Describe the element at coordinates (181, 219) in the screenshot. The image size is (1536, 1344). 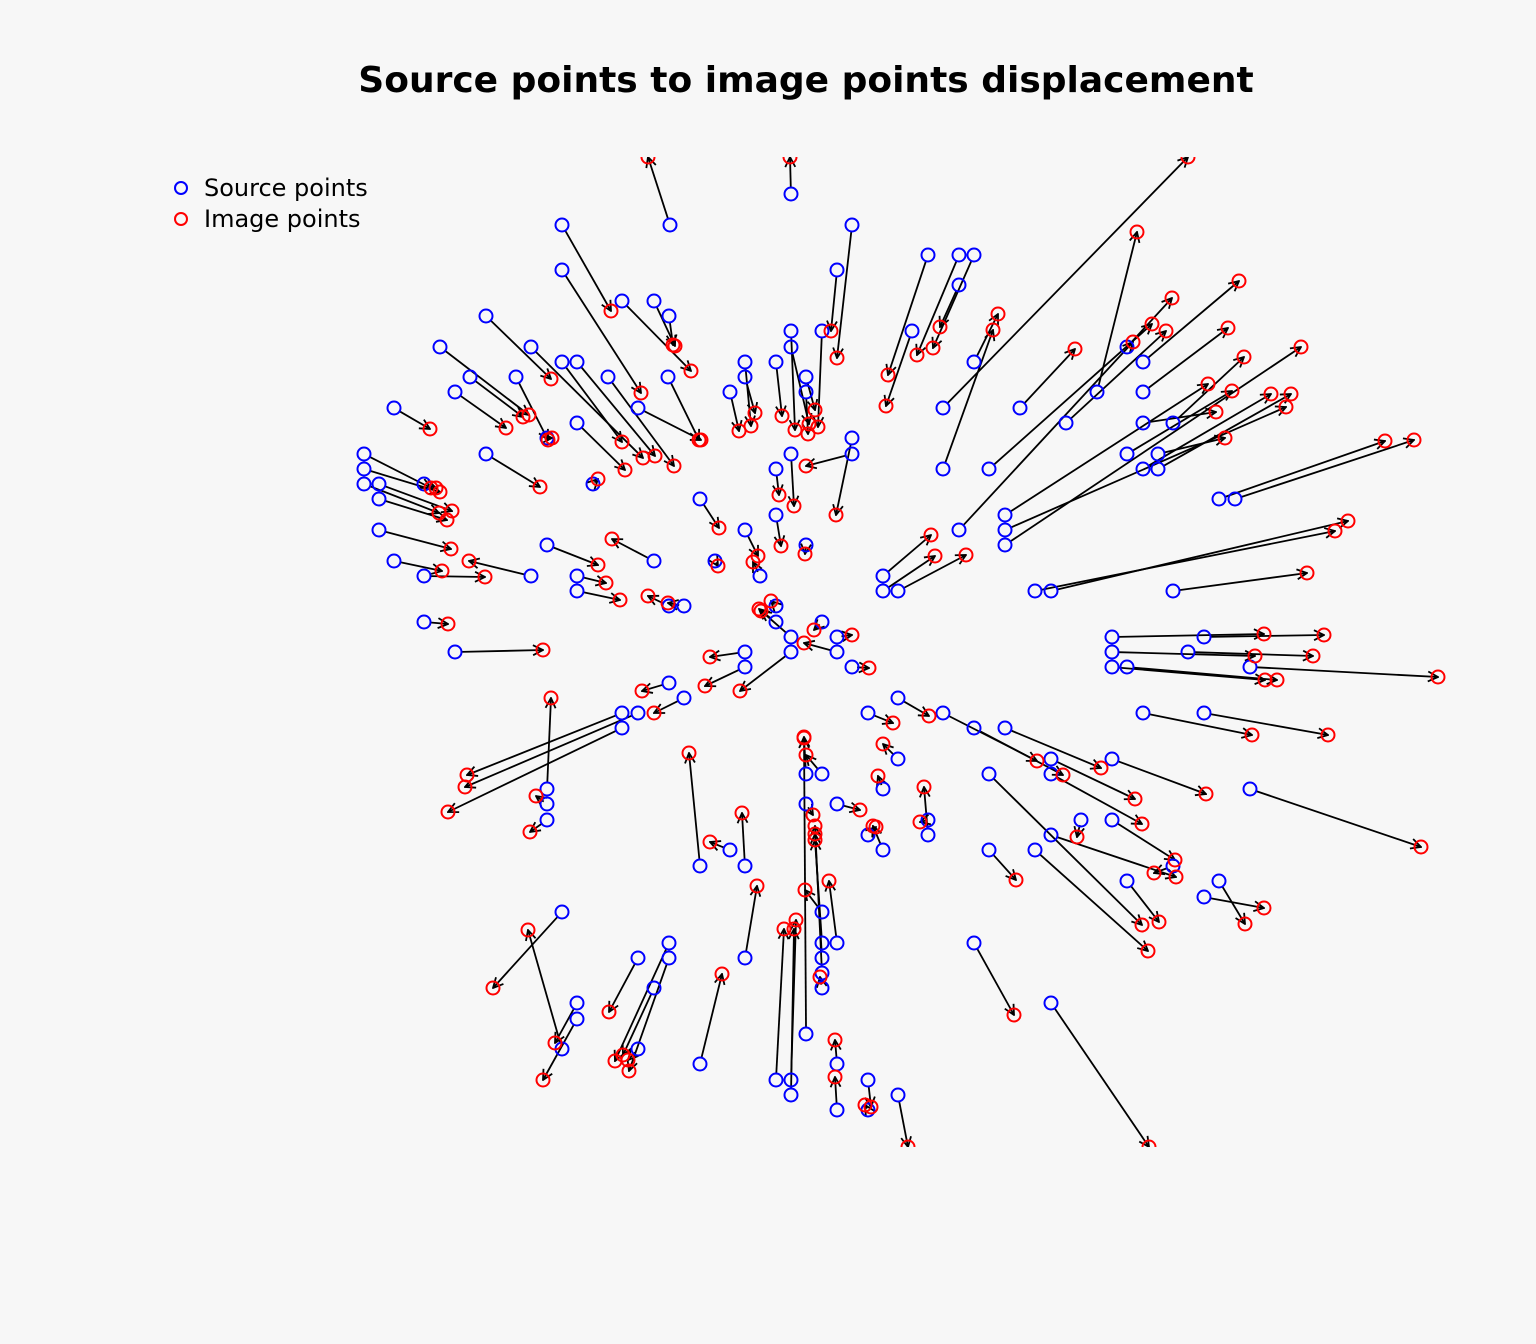
I see `legend-image-marker` at that location.